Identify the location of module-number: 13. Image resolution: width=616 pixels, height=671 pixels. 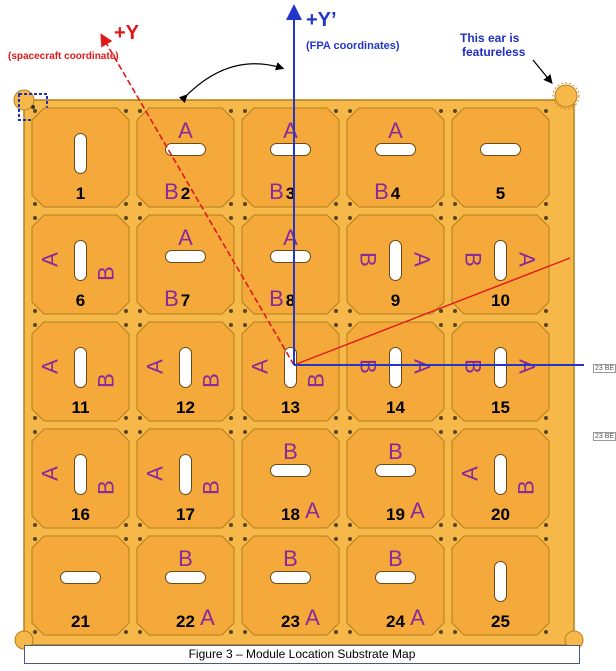
(290, 407).